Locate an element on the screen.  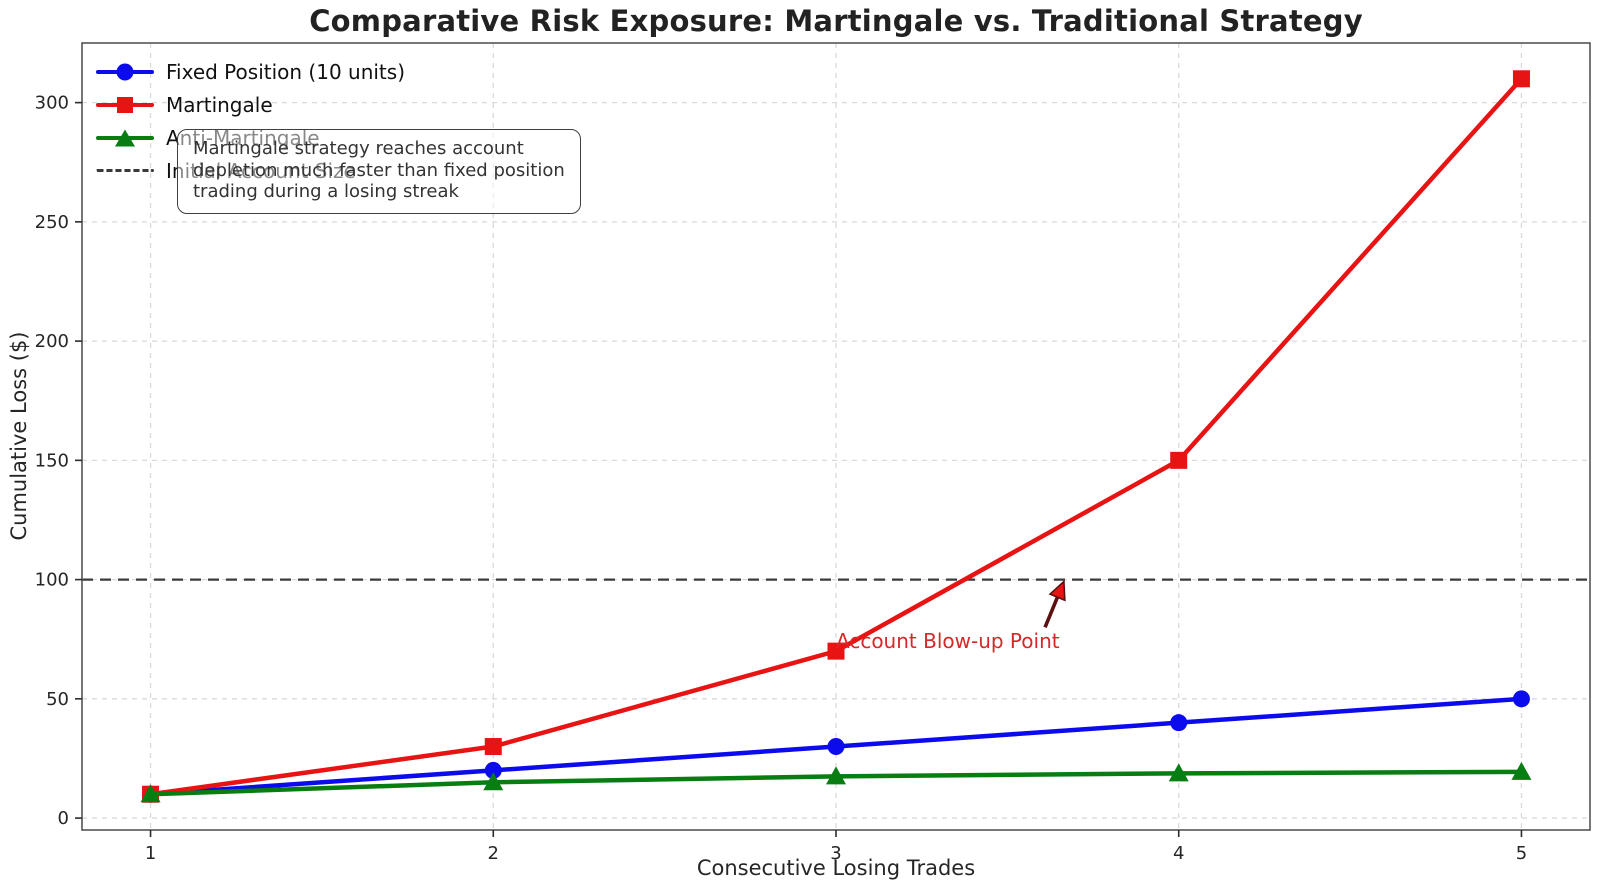
x-tick-label: 1 is located at coordinates (150, 853).